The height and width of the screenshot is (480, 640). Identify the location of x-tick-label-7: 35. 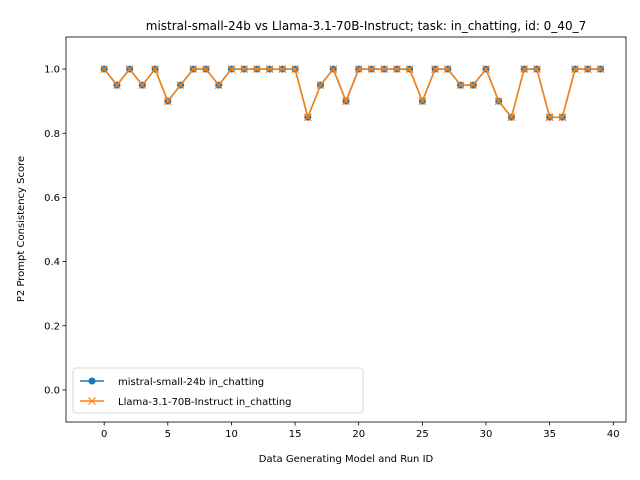
(549, 434).